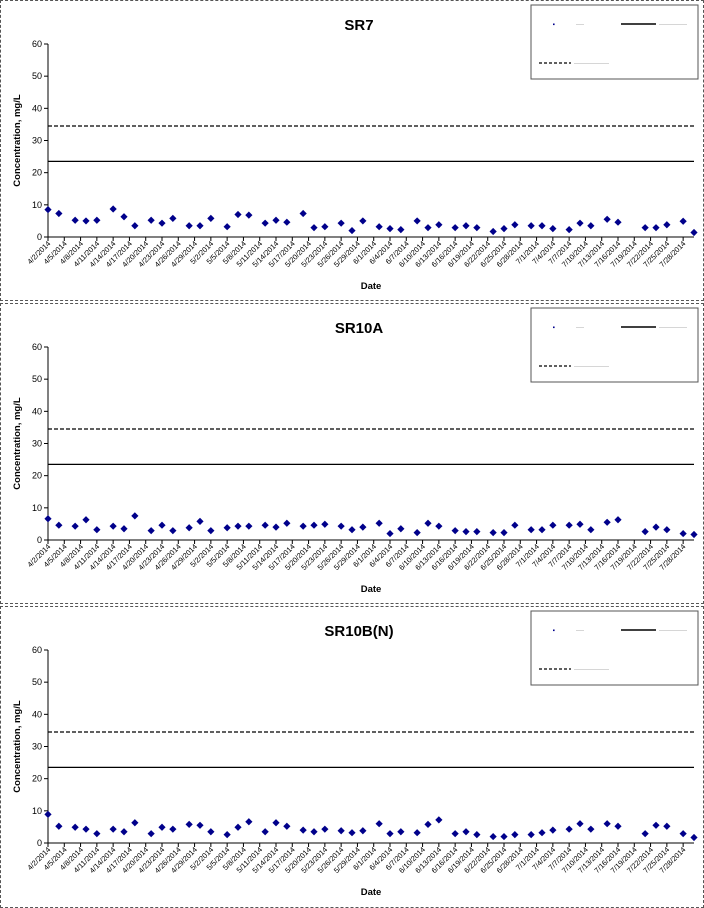  What do you see at coordinates (554, 327) in the screenshot?
I see `legend-marker-swatch` at bounding box center [554, 327].